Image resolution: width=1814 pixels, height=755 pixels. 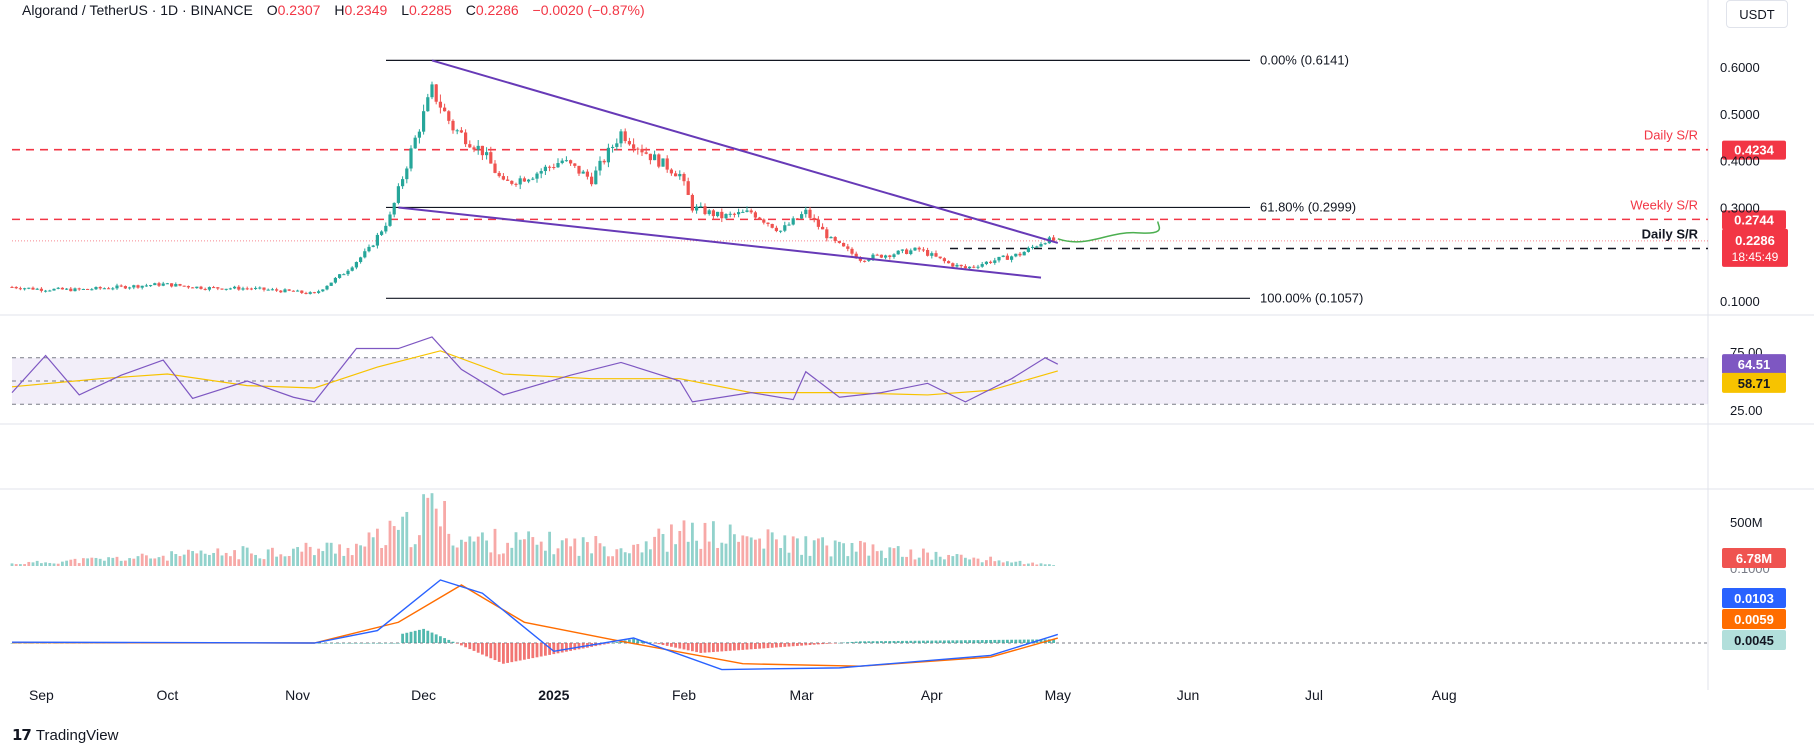 What do you see at coordinates (65, 735) in the screenshot?
I see `tradingview-logo: 𝟭𝟳 TradingView` at bounding box center [65, 735].